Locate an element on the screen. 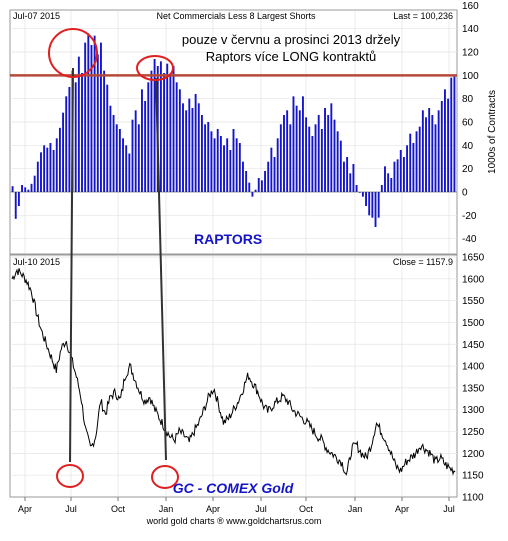 The width and height of the screenshot is (508, 541). circle-december-low is located at coordinates (165, 477).